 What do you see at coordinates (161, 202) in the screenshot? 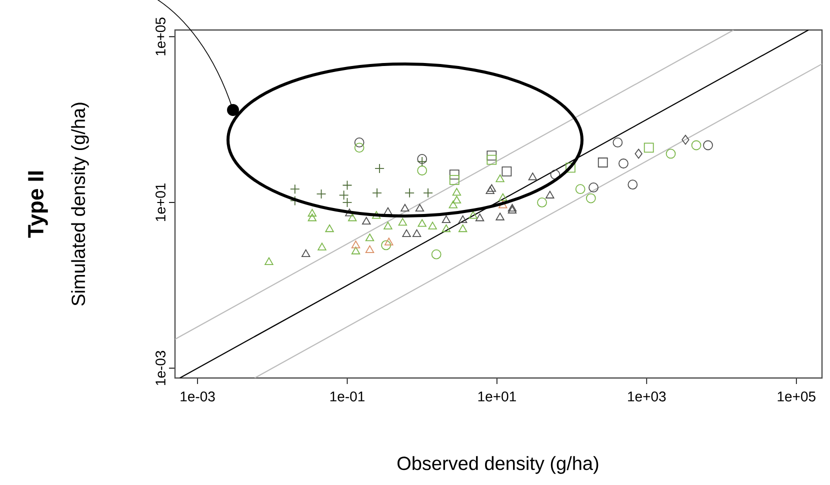
I see `y-tick-label: 1e+01` at bounding box center [161, 202].